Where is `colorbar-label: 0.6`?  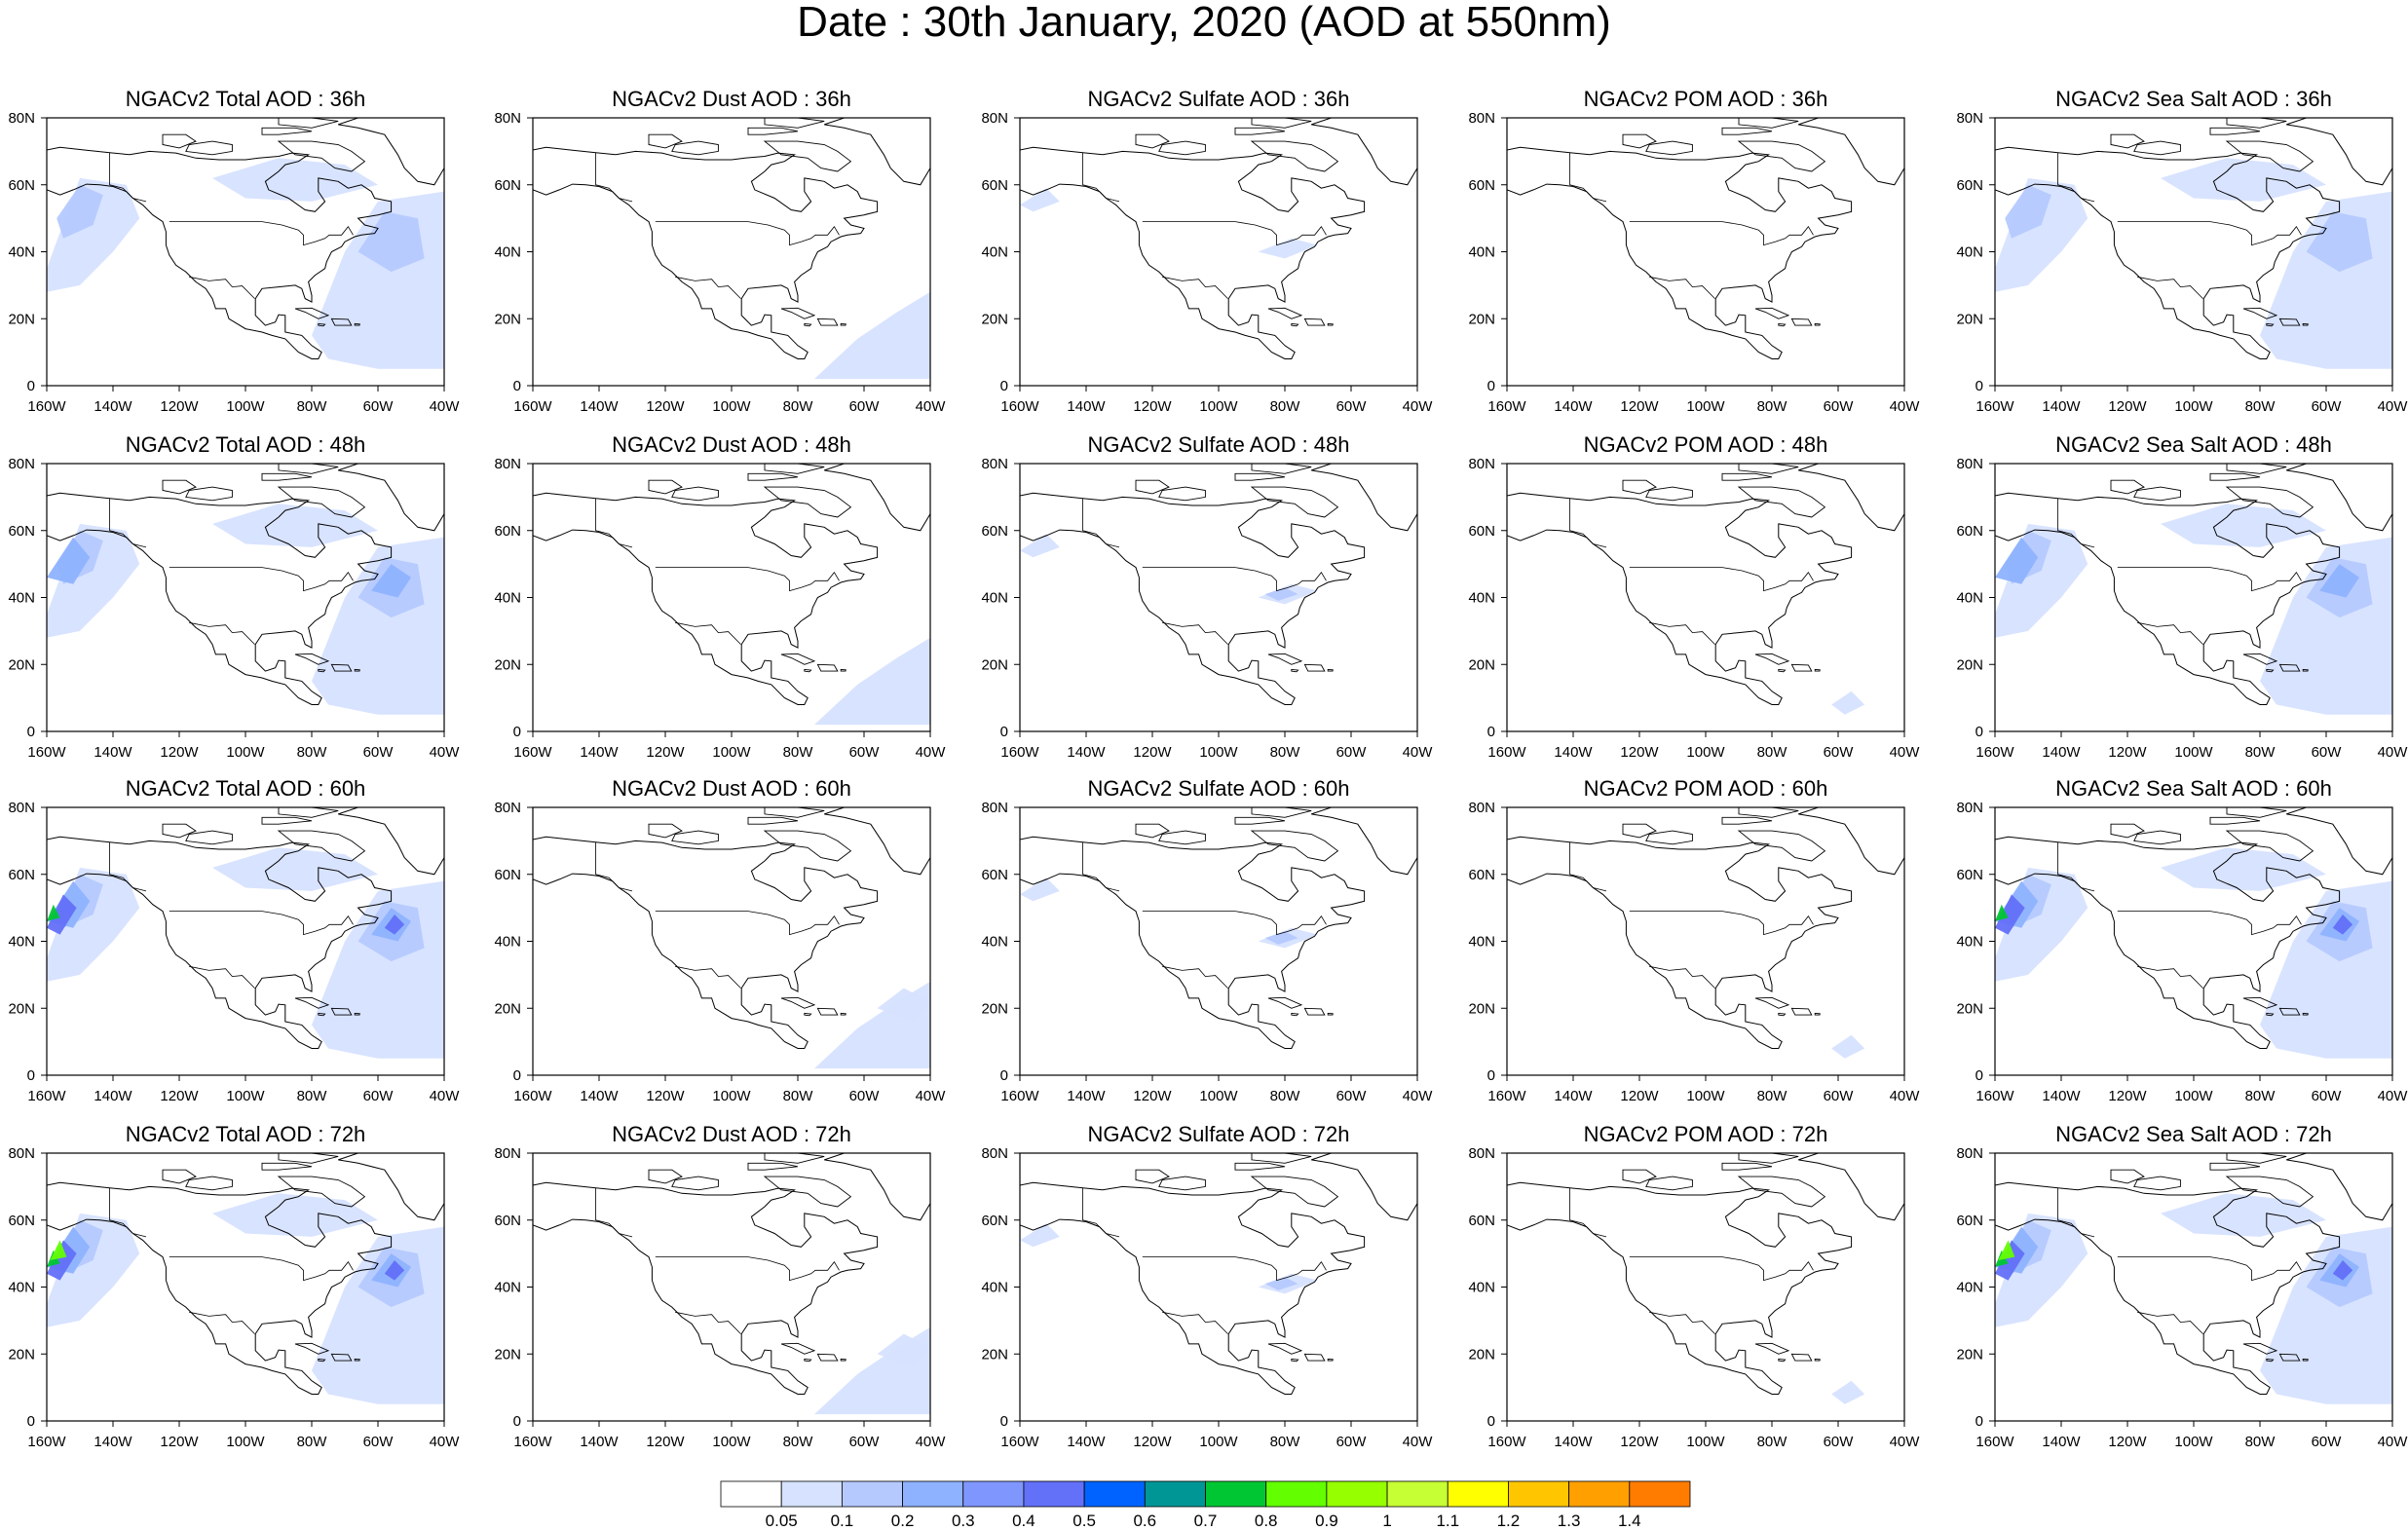 colorbar-label: 0.6 is located at coordinates (1144, 1521).